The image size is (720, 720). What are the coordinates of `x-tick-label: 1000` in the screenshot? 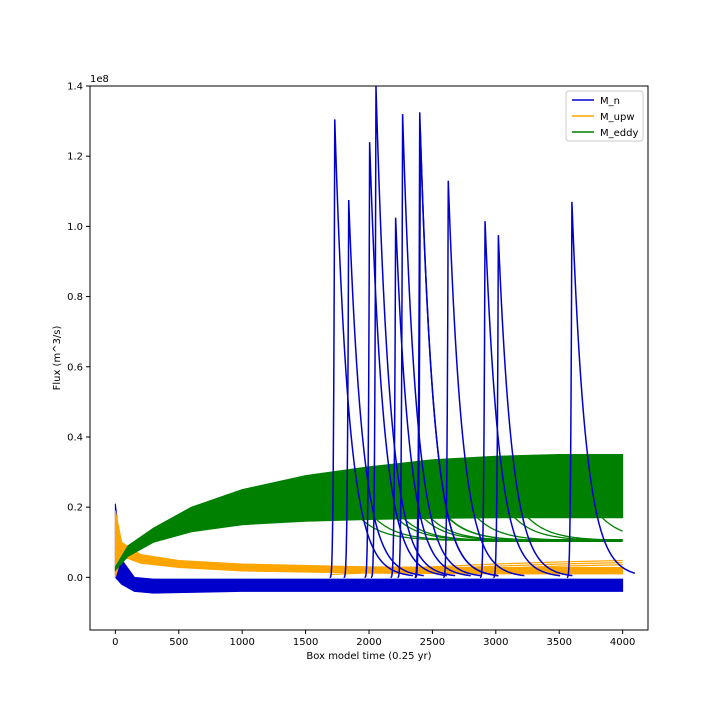 It's located at (241, 642).